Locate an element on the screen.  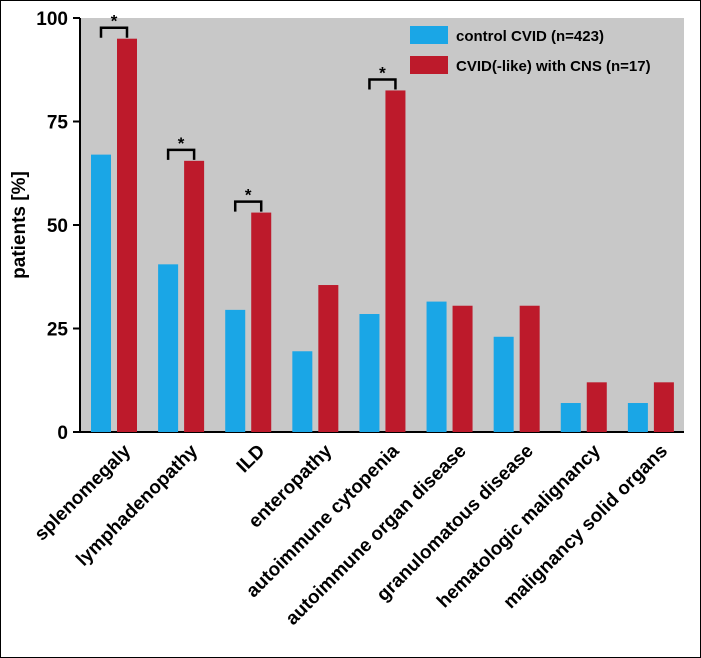
y-tick-label: 50 is located at coordinates (57, 226).